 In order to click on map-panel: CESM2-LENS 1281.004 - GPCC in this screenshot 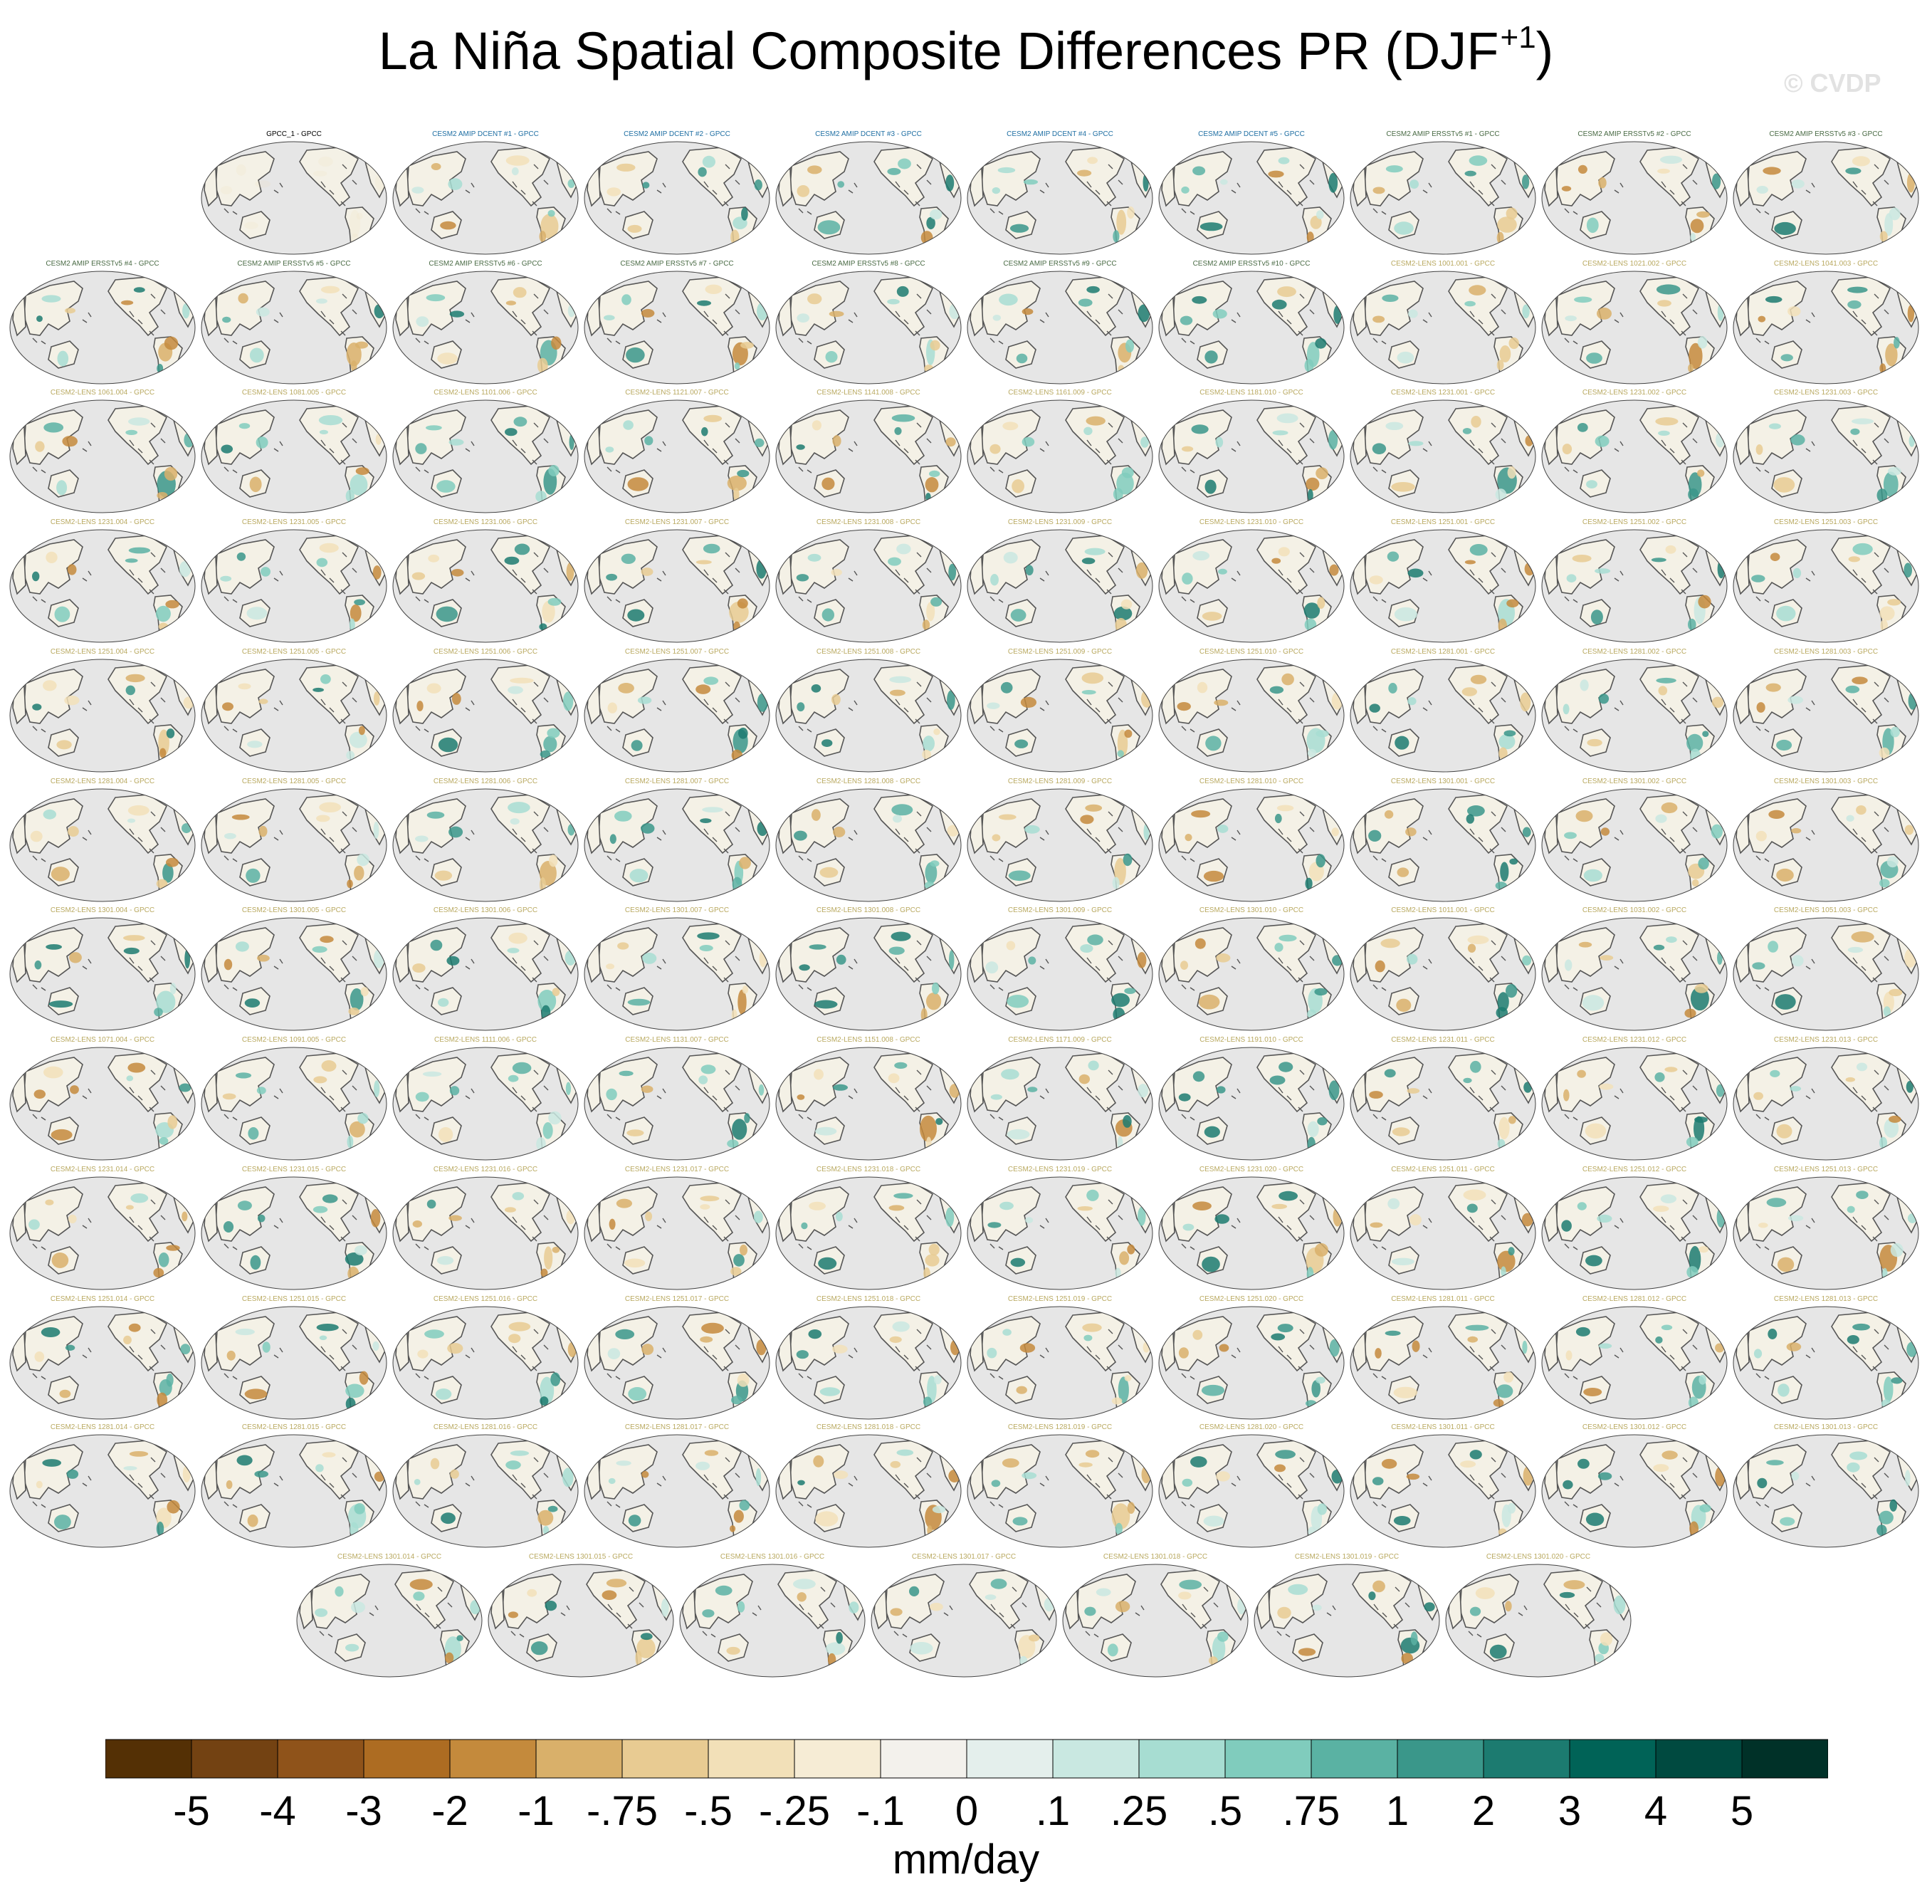, I will do `click(102, 842)`.